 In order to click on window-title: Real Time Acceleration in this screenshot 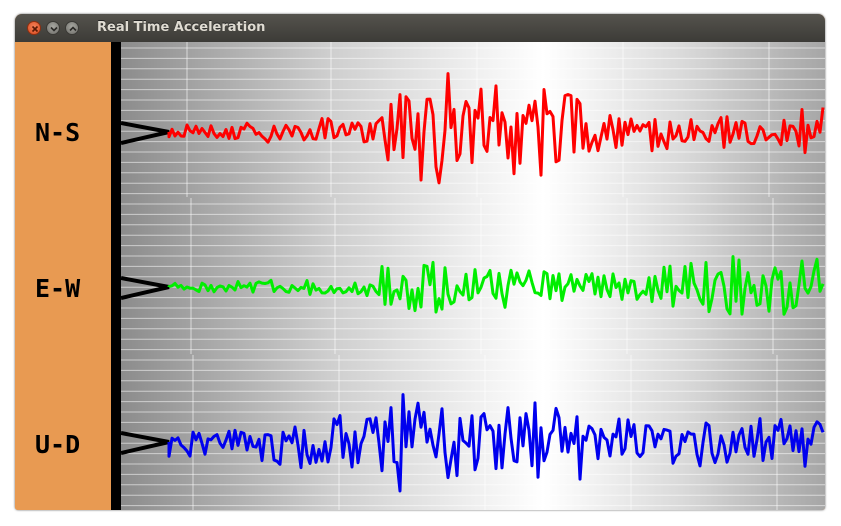, I will do `click(181, 27)`.